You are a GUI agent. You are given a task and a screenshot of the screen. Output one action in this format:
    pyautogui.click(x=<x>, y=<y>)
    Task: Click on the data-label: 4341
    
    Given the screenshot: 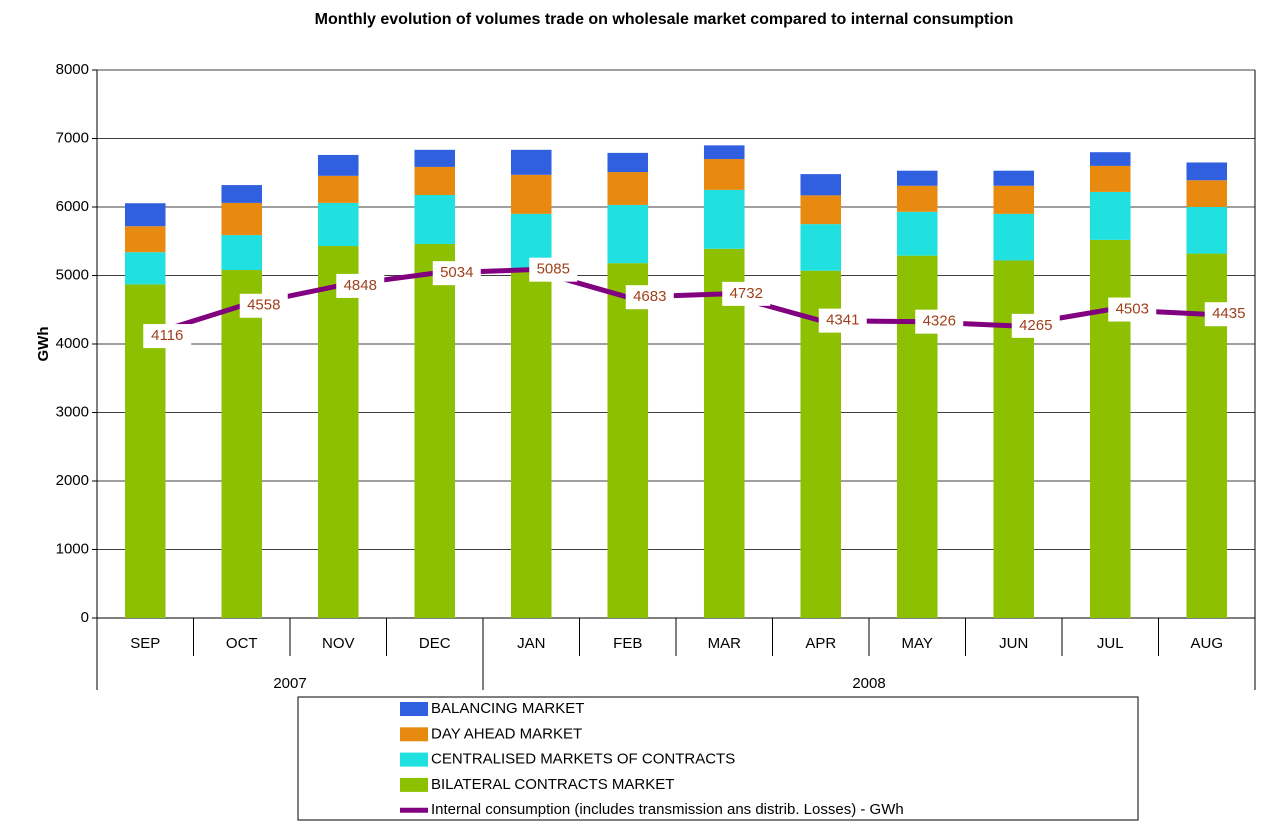 What is the action you would take?
    pyautogui.click(x=842, y=320)
    